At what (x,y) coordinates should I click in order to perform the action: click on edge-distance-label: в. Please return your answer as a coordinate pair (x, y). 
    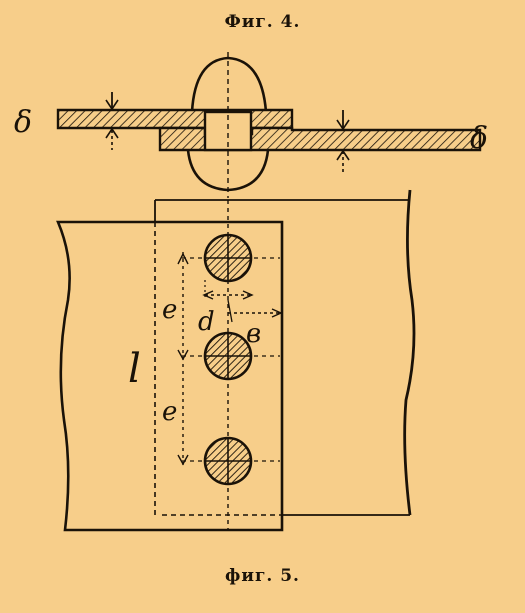
    Looking at the image, I should click on (253, 334).